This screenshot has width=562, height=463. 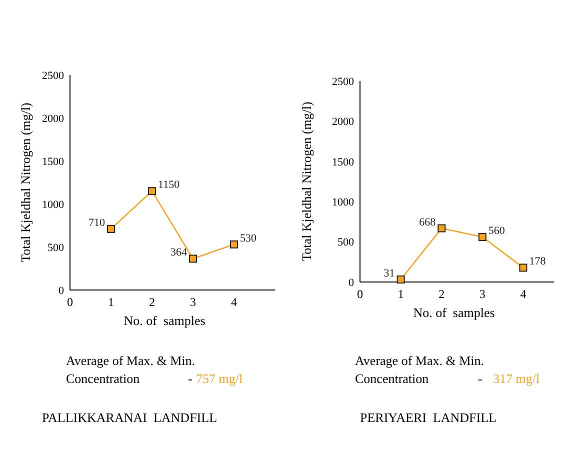 What do you see at coordinates (537, 262) in the screenshot?
I see `data-label: 178` at bounding box center [537, 262].